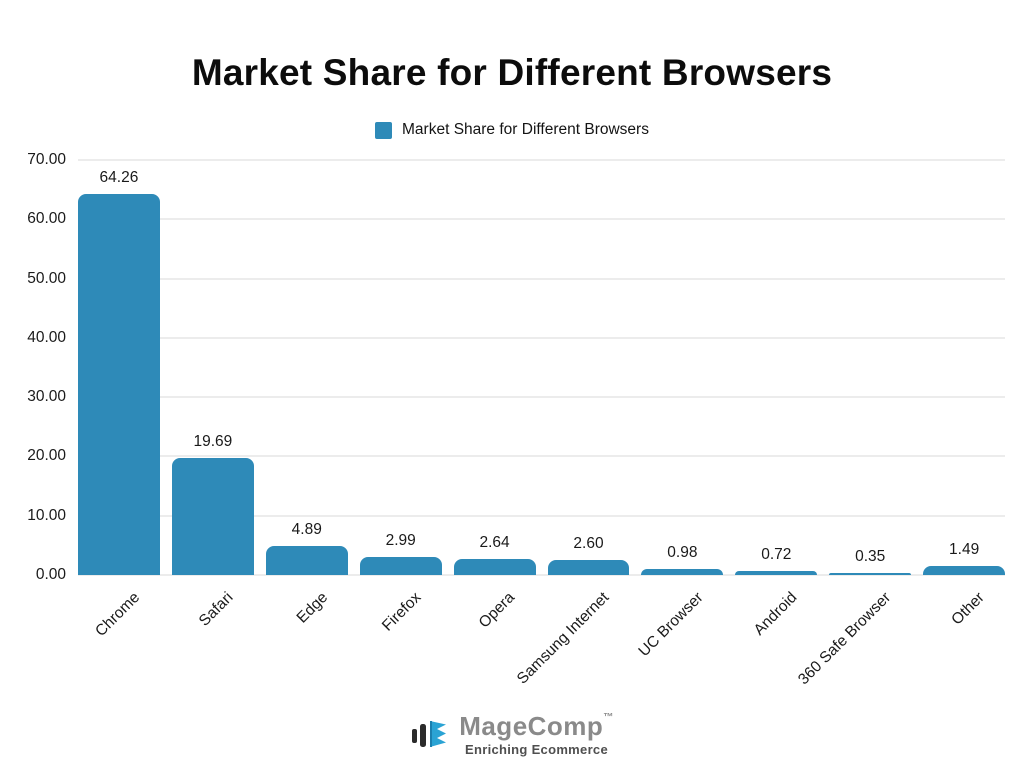 Image resolution: width=1024 pixels, height=777 pixels. What do you see at coordinates (46, 278) in the screenshot?
I see `y-axis-tick-label: 50.00` at bounding box center [46, 278].